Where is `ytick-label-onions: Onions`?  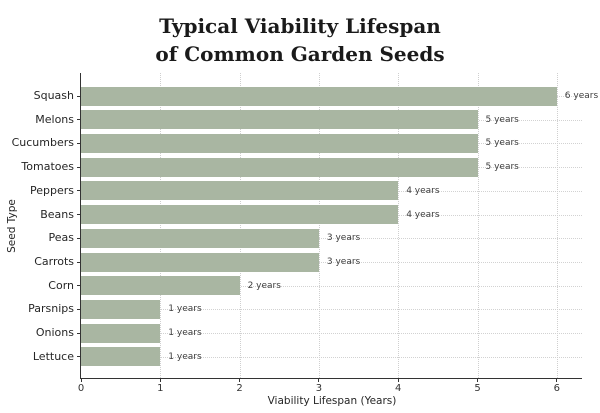 ytick-label-onions: Onions is located at coordinates (54, 333).